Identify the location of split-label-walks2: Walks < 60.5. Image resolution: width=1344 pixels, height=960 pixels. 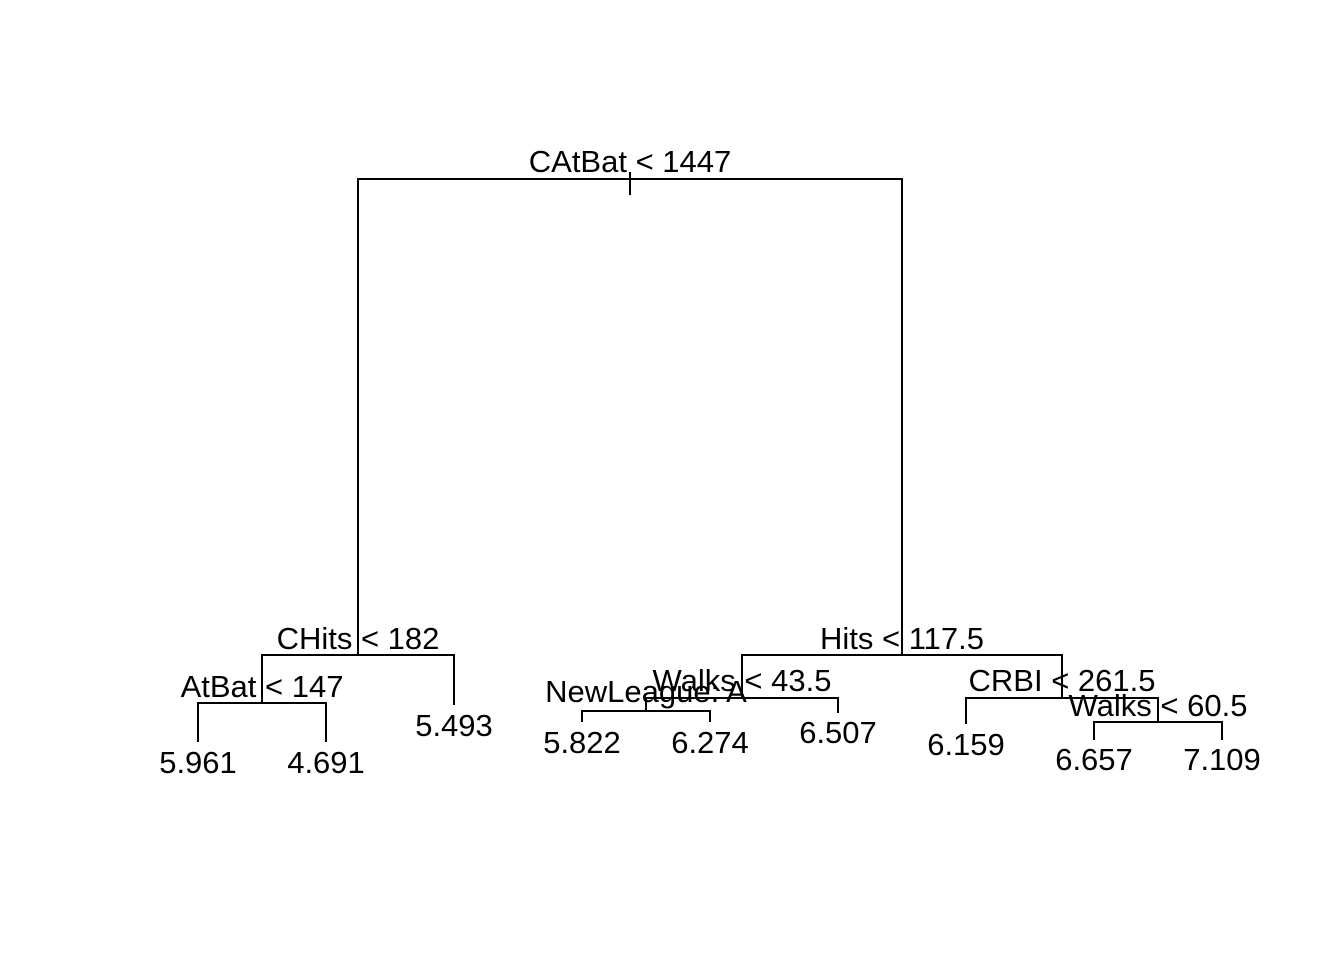
(1158, 705).